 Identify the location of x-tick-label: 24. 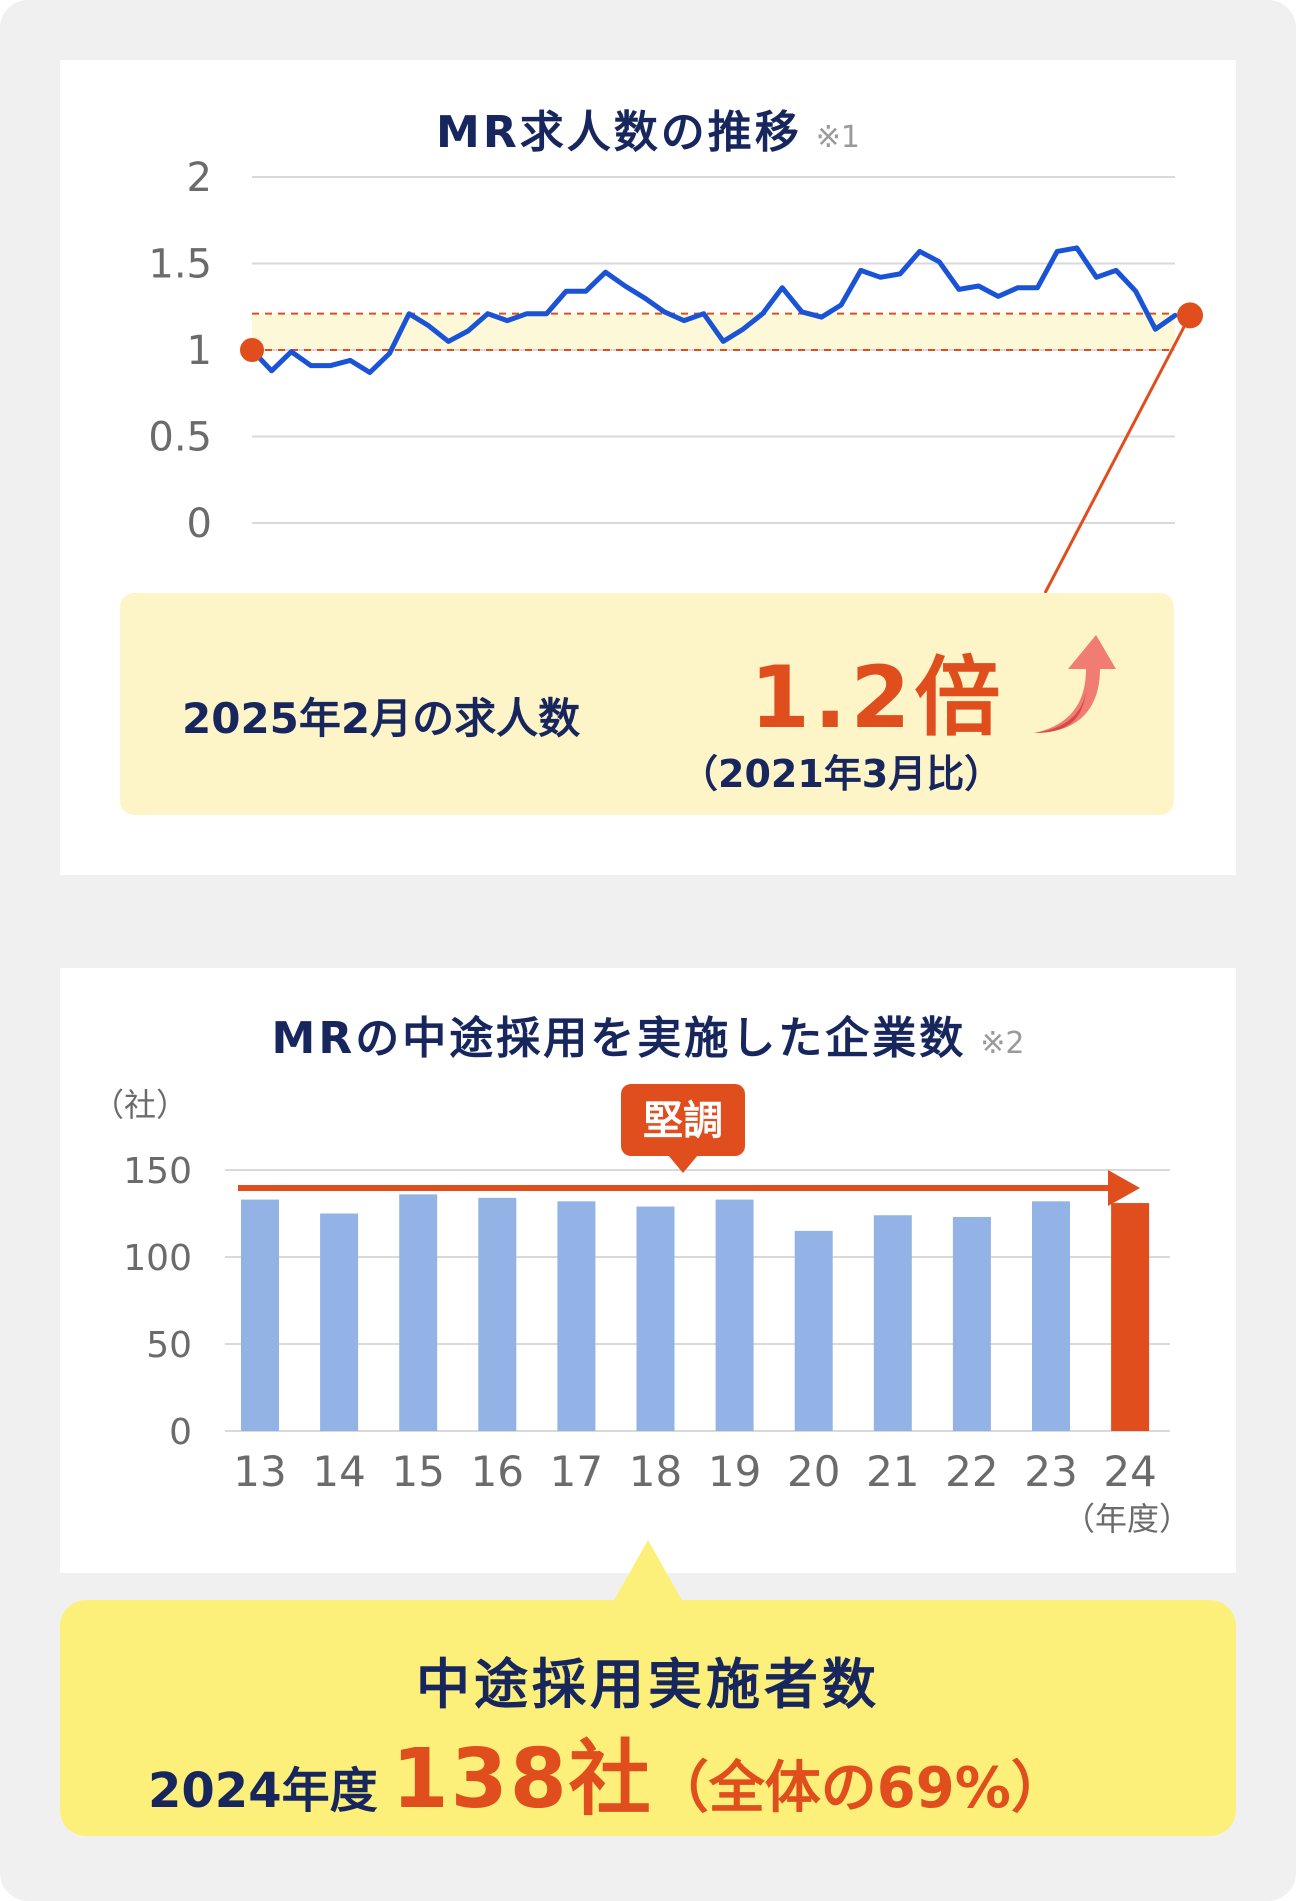
(1129, 1471).